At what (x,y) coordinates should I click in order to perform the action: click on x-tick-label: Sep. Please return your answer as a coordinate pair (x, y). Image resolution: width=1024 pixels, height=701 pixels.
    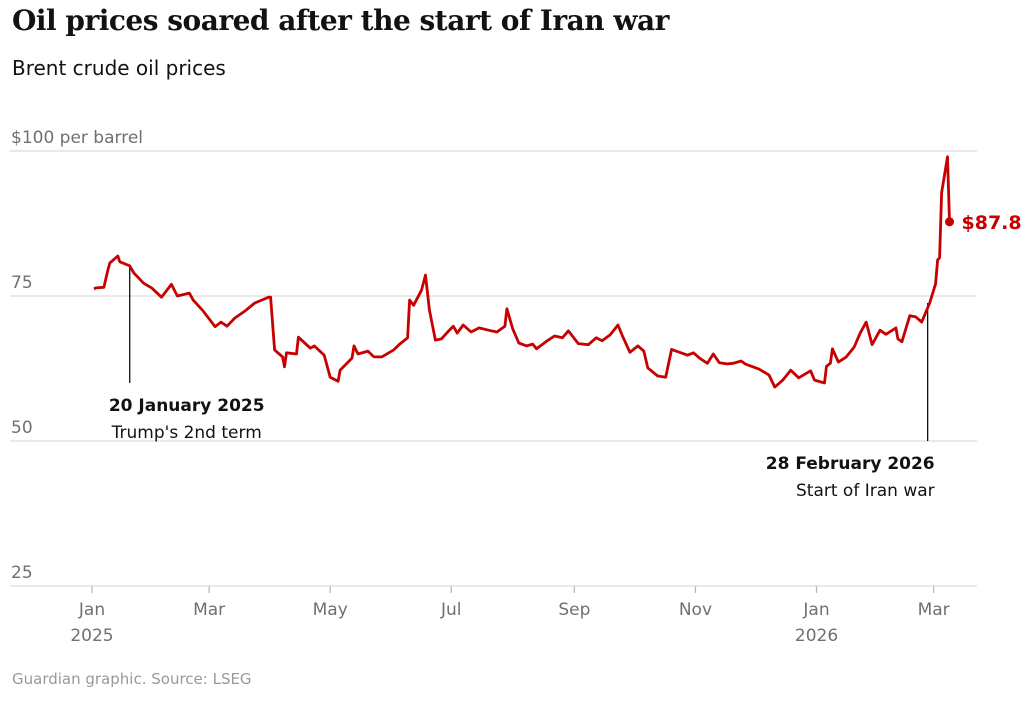
    Looking at the image, I should click on (574, 610).